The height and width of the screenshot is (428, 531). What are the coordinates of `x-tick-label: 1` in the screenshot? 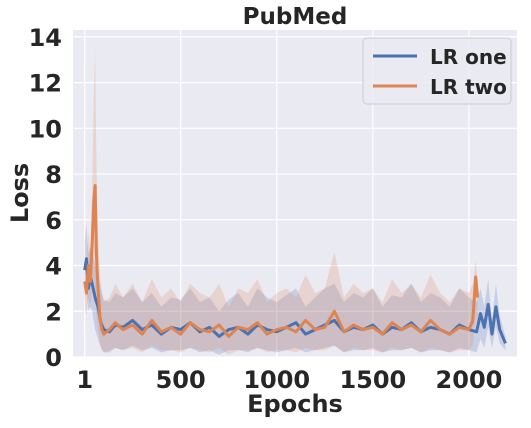 It's located at (84, 380).